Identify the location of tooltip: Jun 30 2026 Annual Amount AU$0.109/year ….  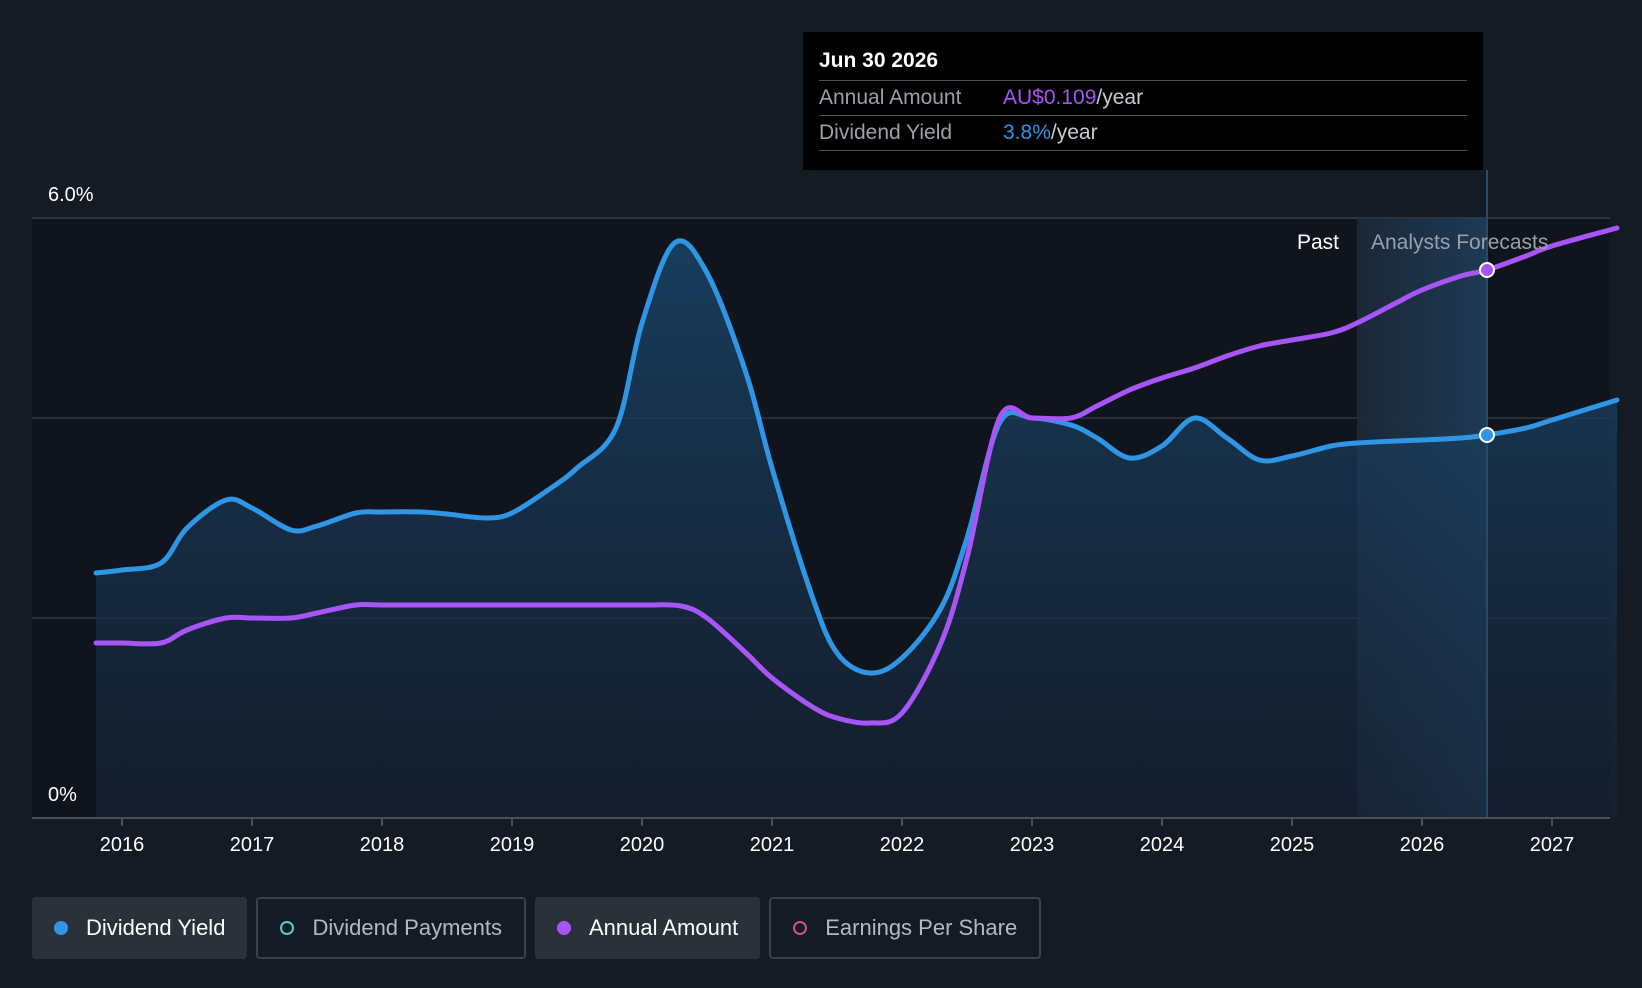
(1143, 101).